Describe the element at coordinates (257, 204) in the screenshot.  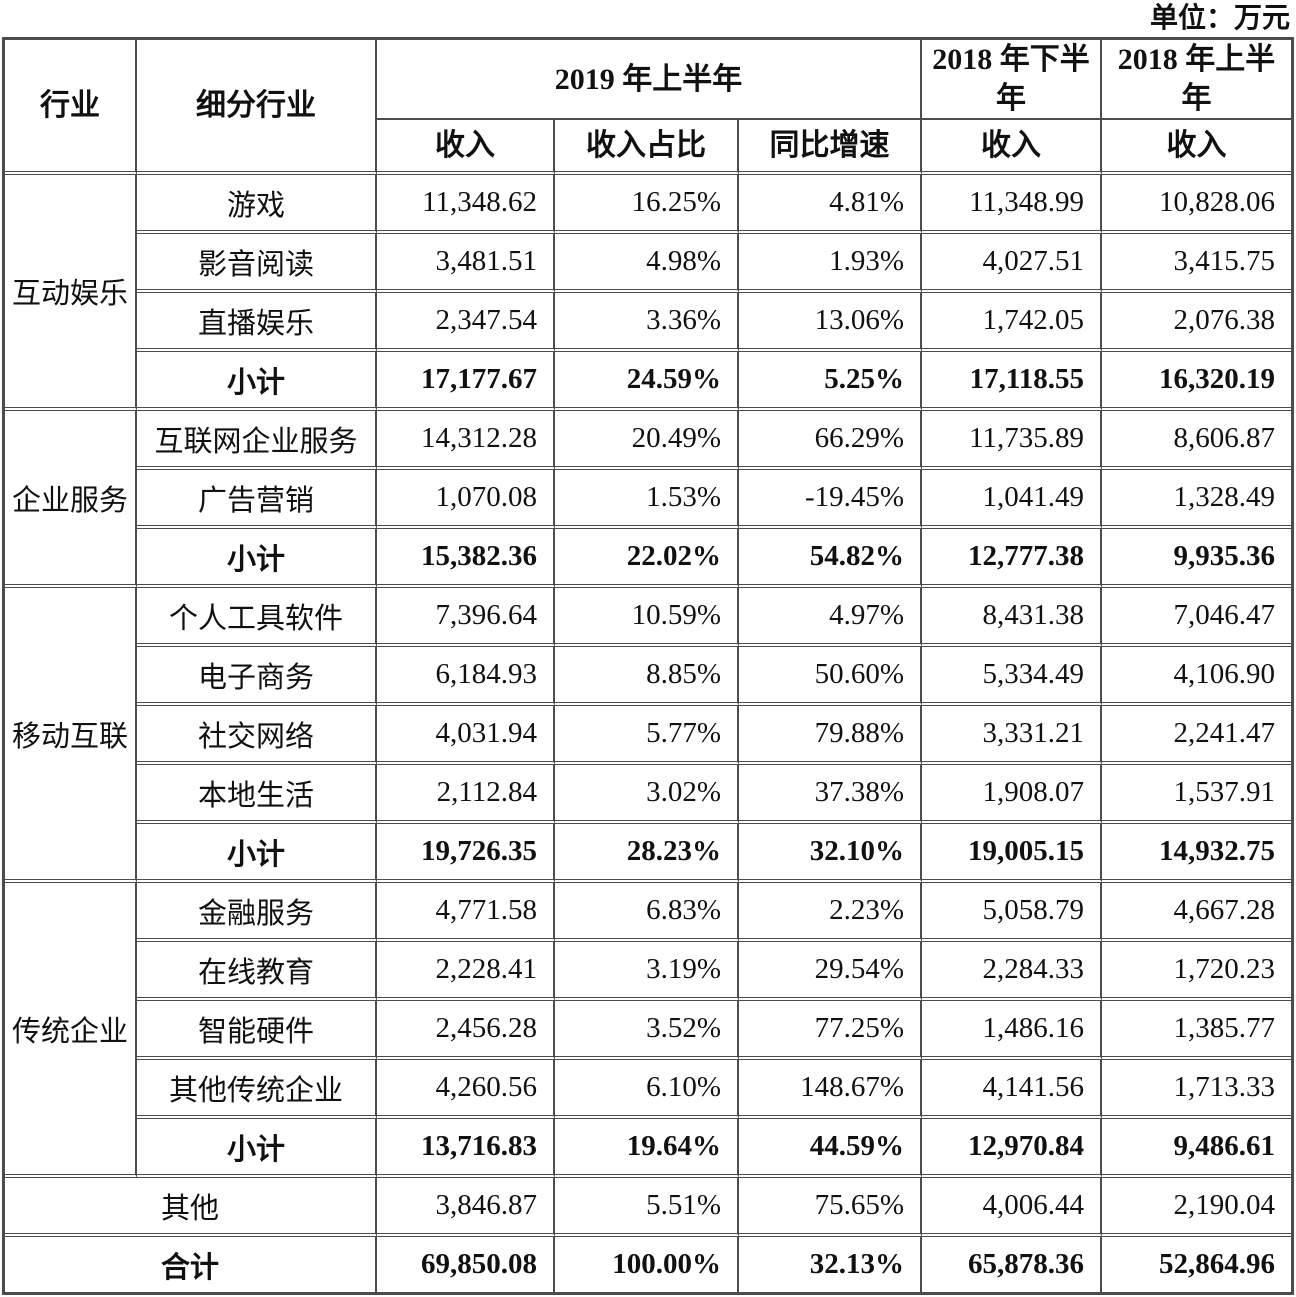
I see `sub-industry-cell: 游戏` at that location.